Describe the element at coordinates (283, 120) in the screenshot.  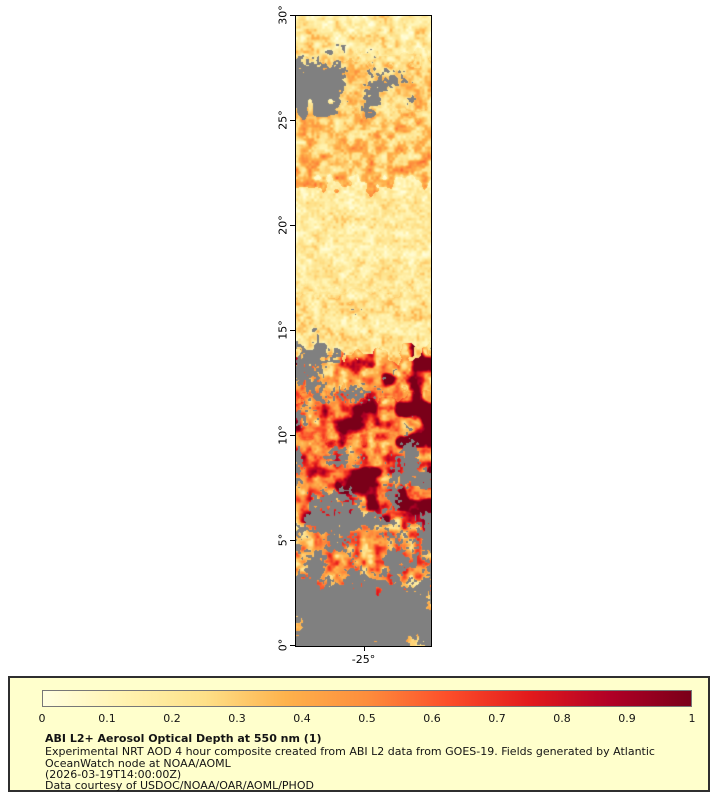
I see `lat-tick-label: 25°` at that location.